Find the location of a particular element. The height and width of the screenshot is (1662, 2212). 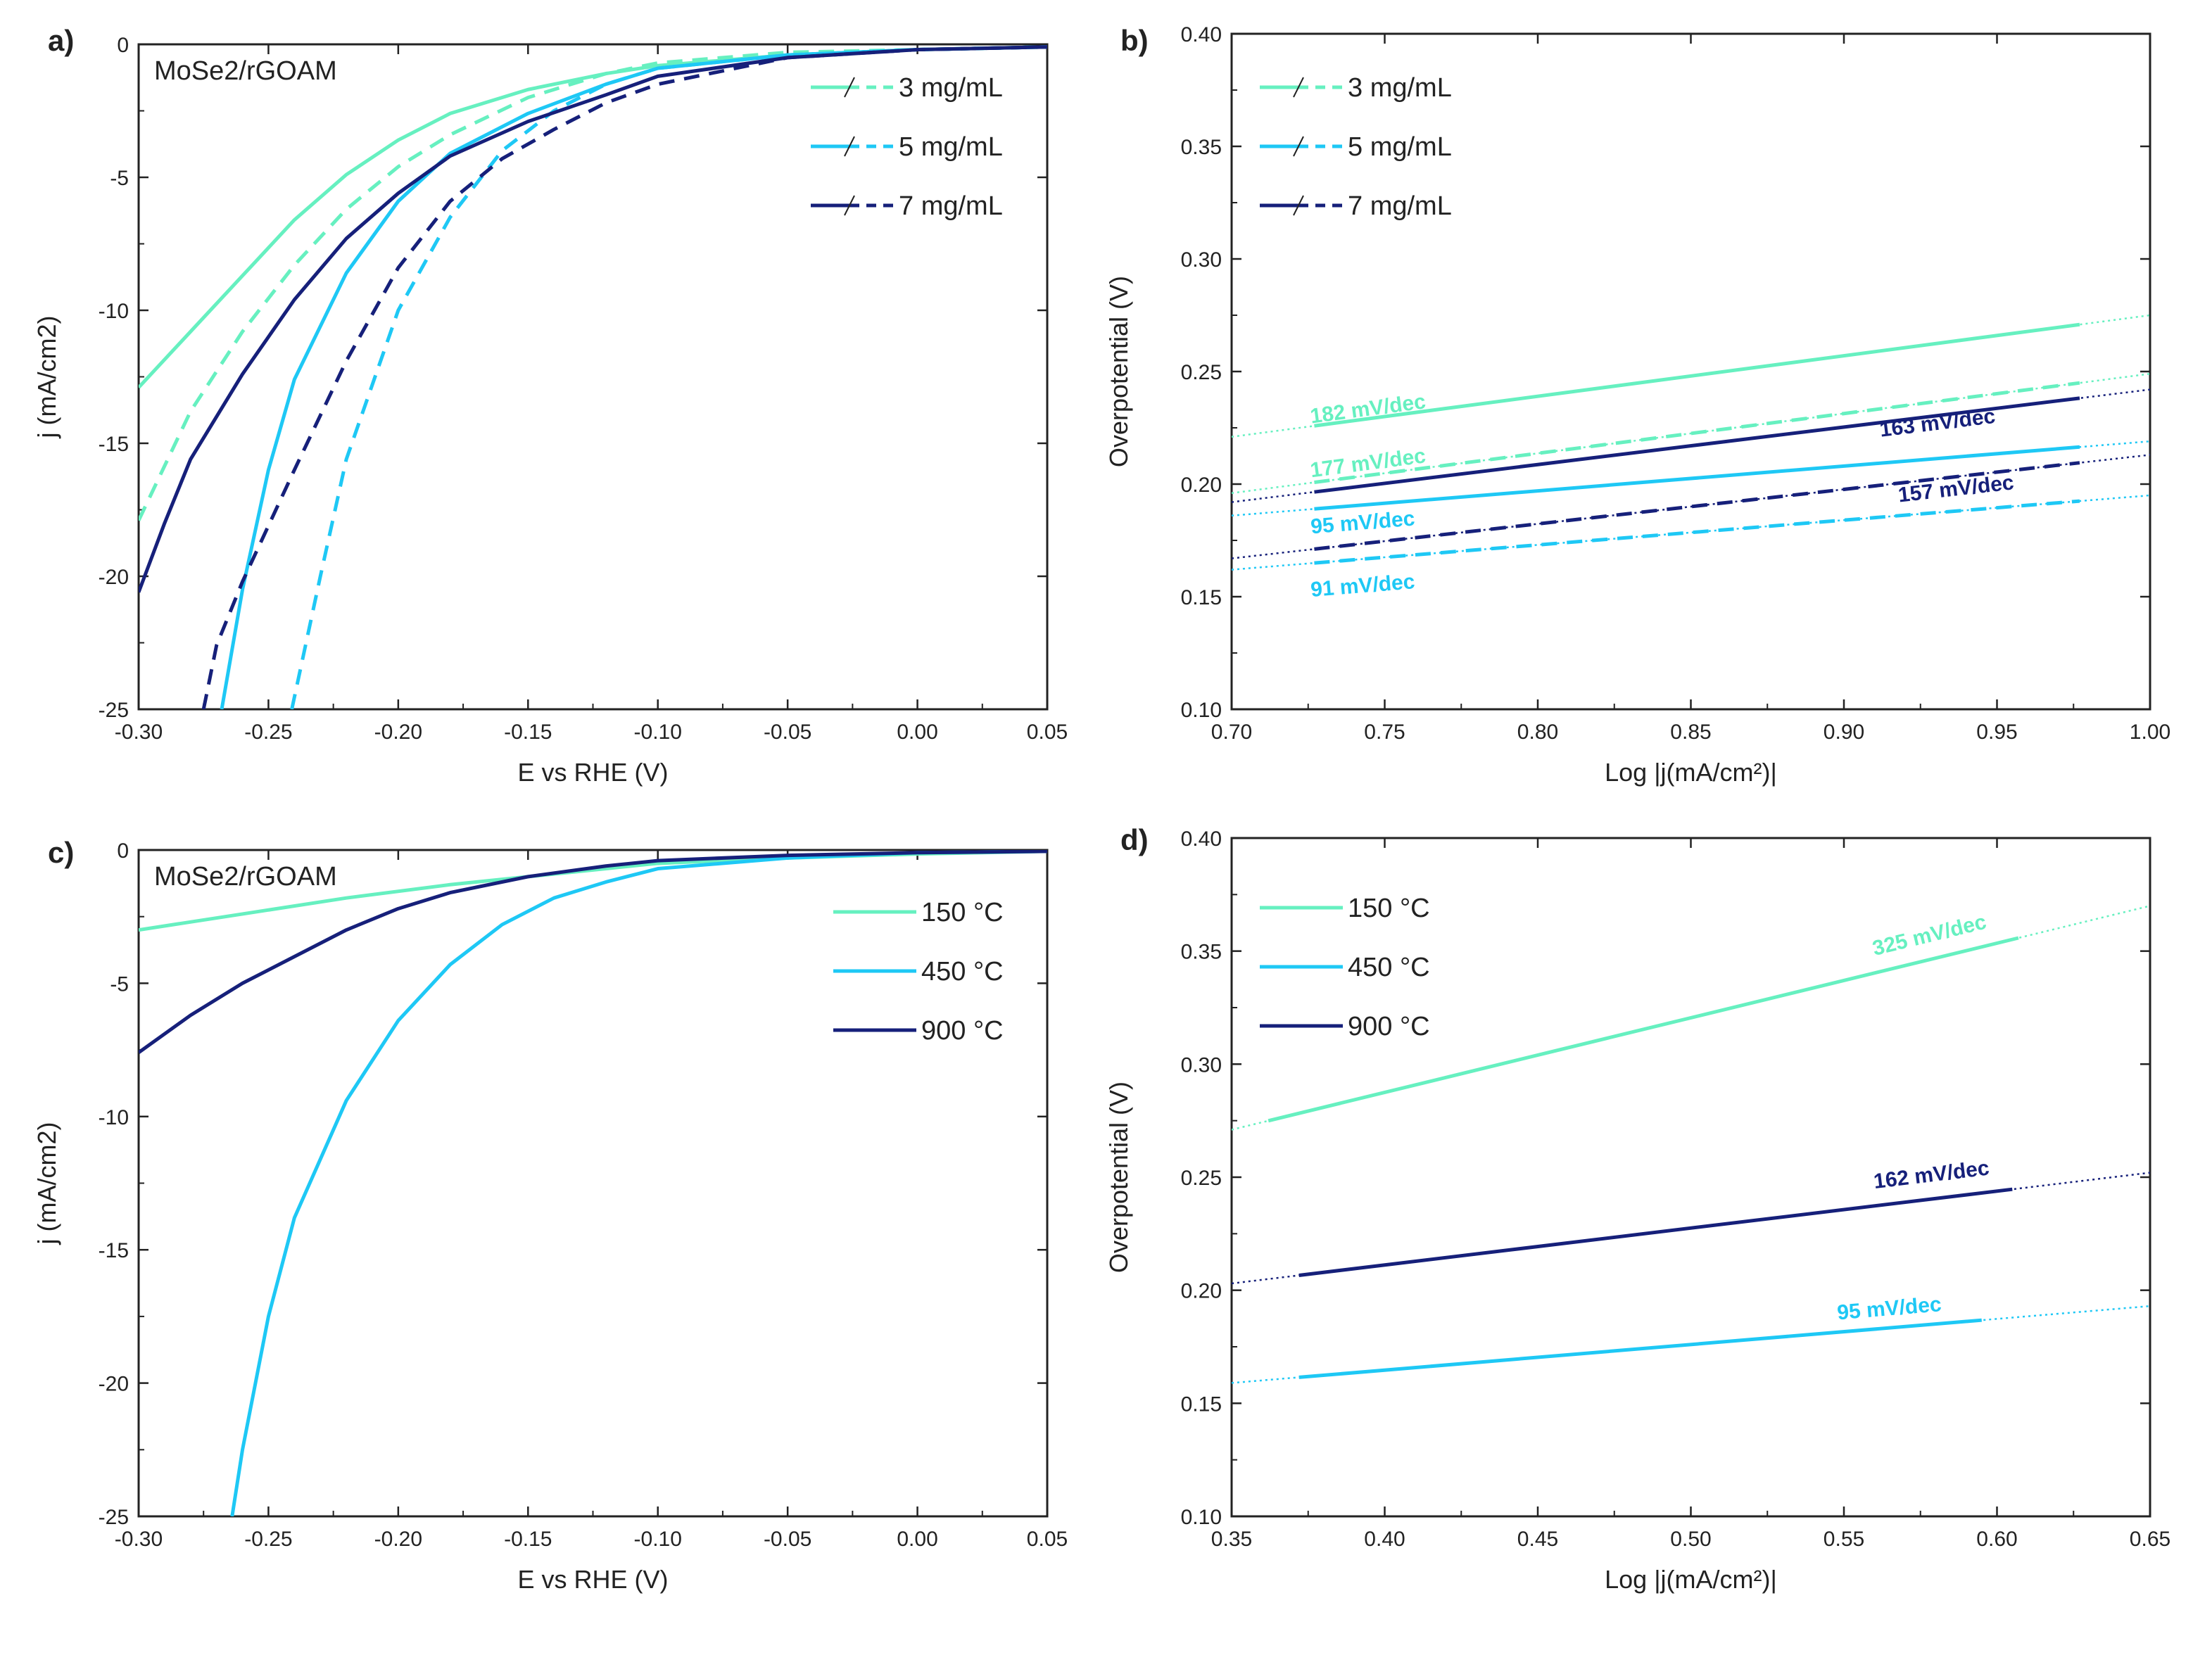

x-tick-label: 0.75 is located at coordinates (1385, 732).